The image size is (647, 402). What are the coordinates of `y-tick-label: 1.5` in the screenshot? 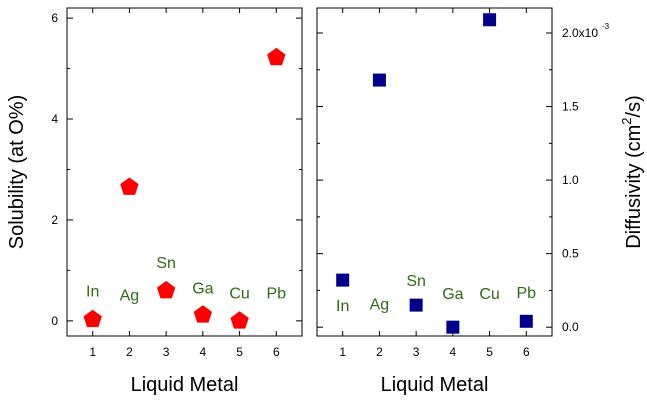 It's located at (570, 107).